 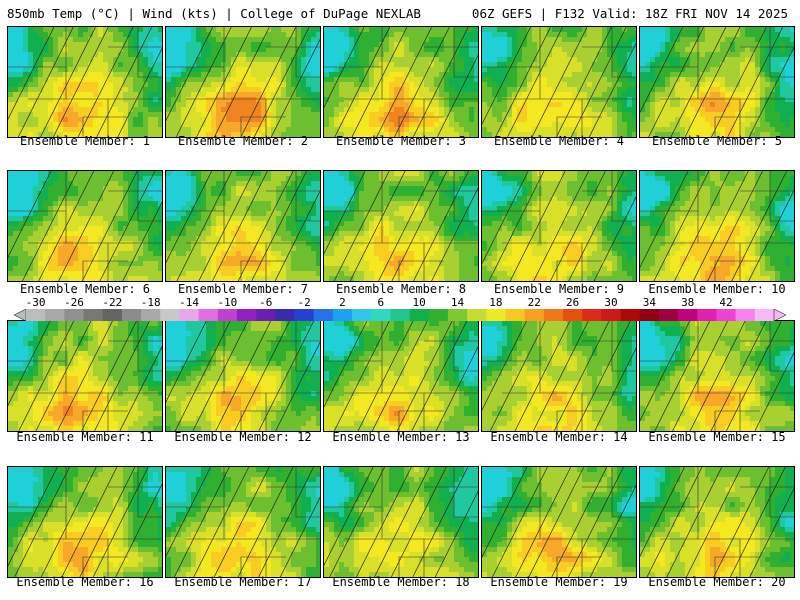 I want to click on colorbar-tick-label: -6, so click(x=266, y=302).